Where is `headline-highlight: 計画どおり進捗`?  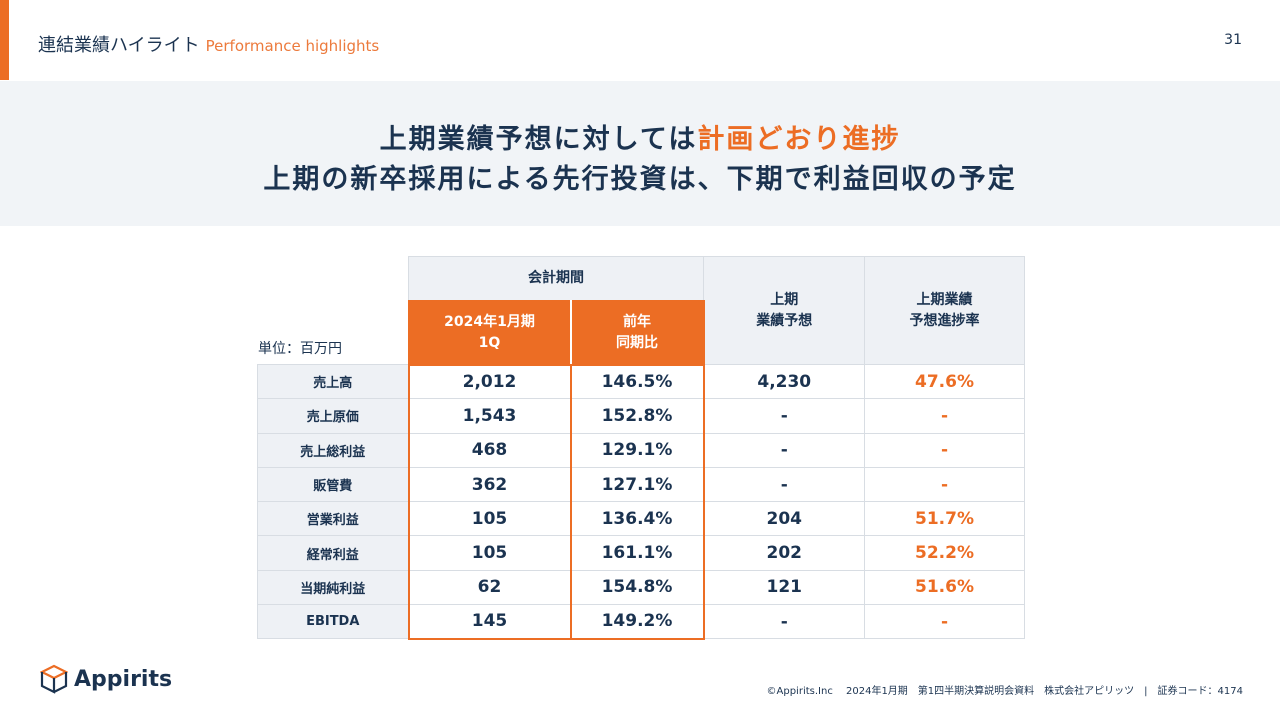 headline-highlight: 計画どおり進捗 is located at coordinates (799, 139).